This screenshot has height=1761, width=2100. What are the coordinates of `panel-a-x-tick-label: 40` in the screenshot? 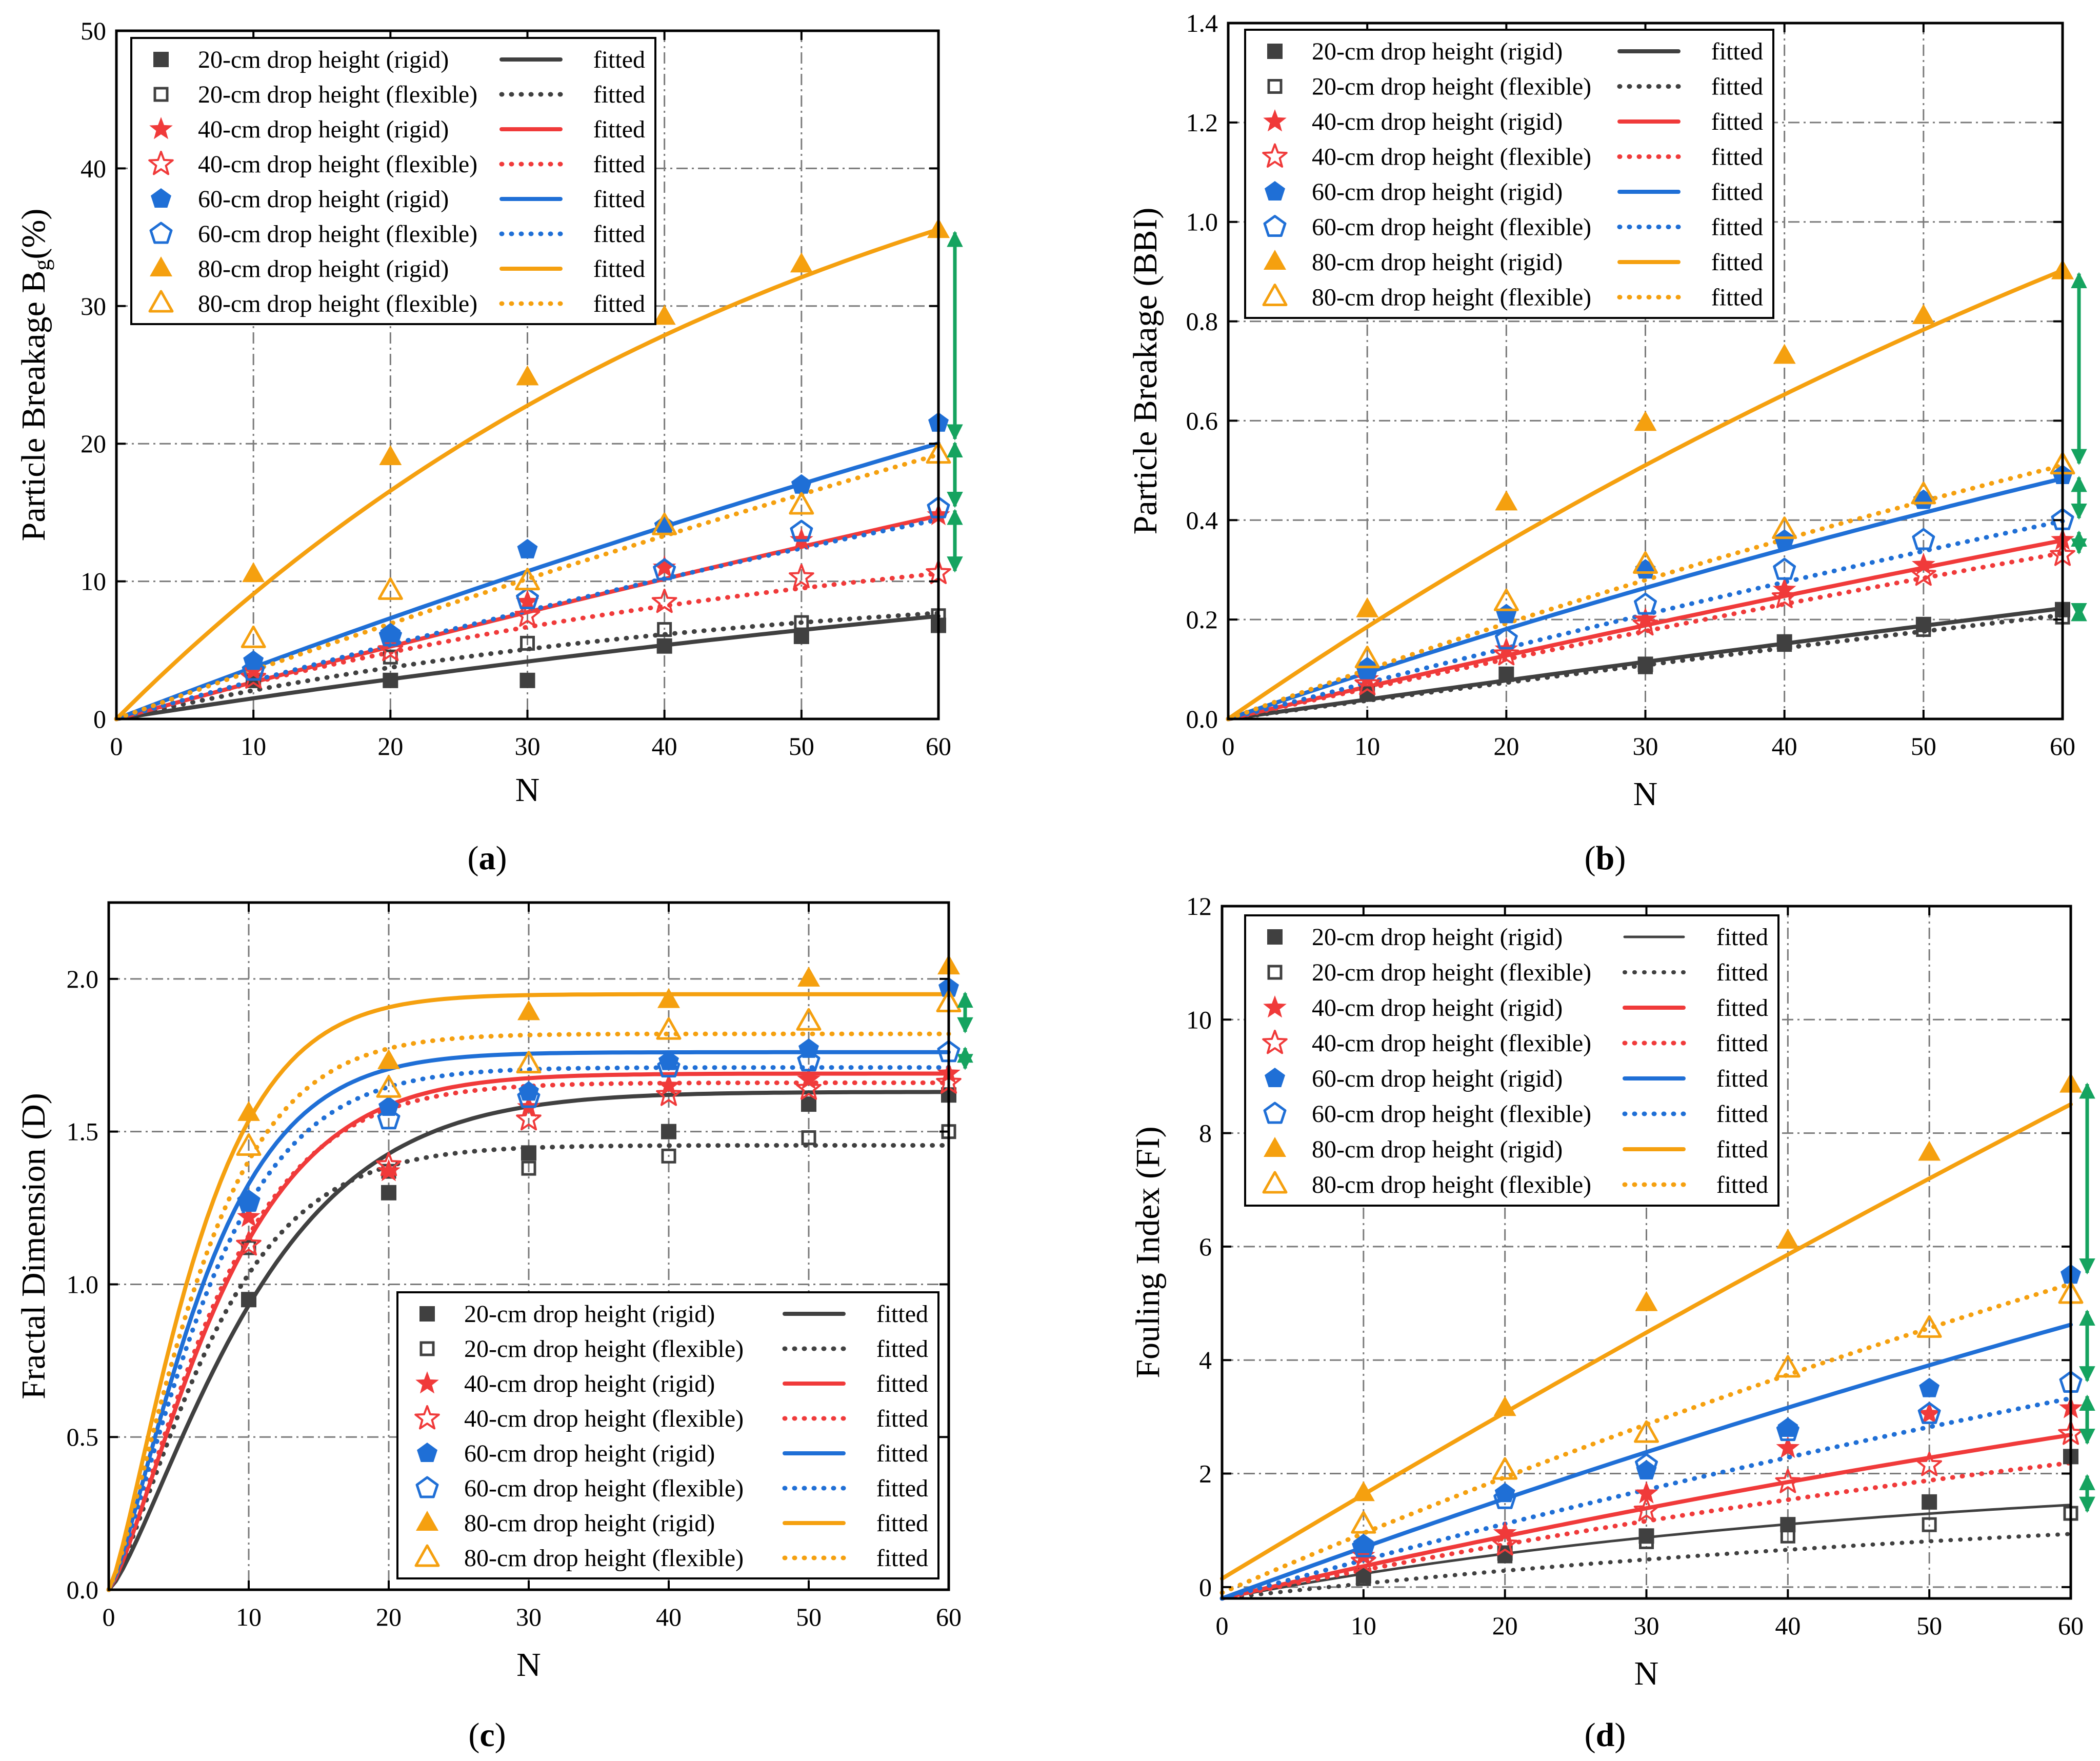 It's located at (664, 746).